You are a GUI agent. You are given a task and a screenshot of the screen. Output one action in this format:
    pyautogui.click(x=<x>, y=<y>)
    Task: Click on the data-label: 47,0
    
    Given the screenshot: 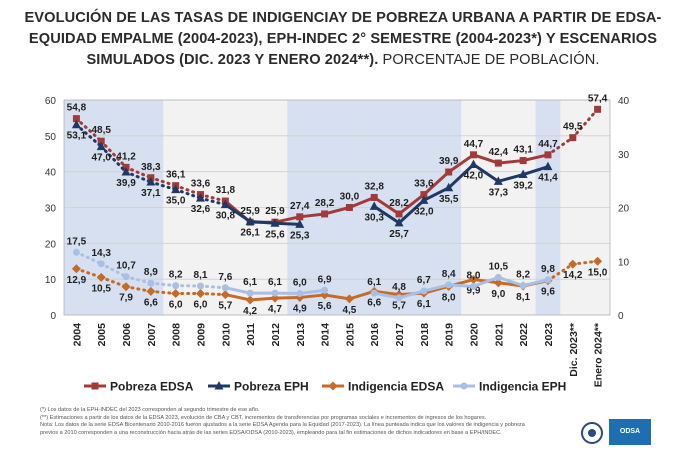 What is the action you would take?
    pyautogui.click(x=101, y=158)
    